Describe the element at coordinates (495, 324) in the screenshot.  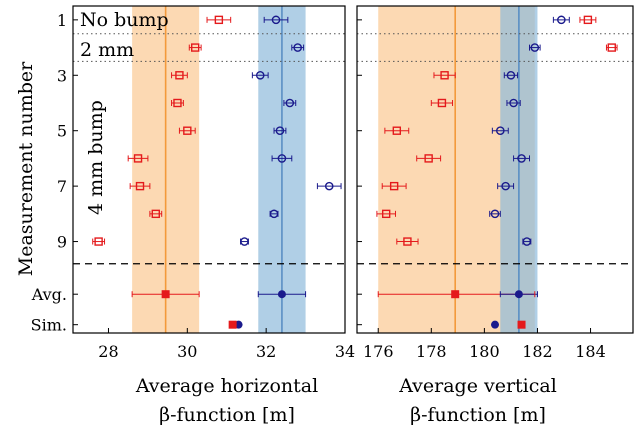
I see `model-simulation-point` at that location.